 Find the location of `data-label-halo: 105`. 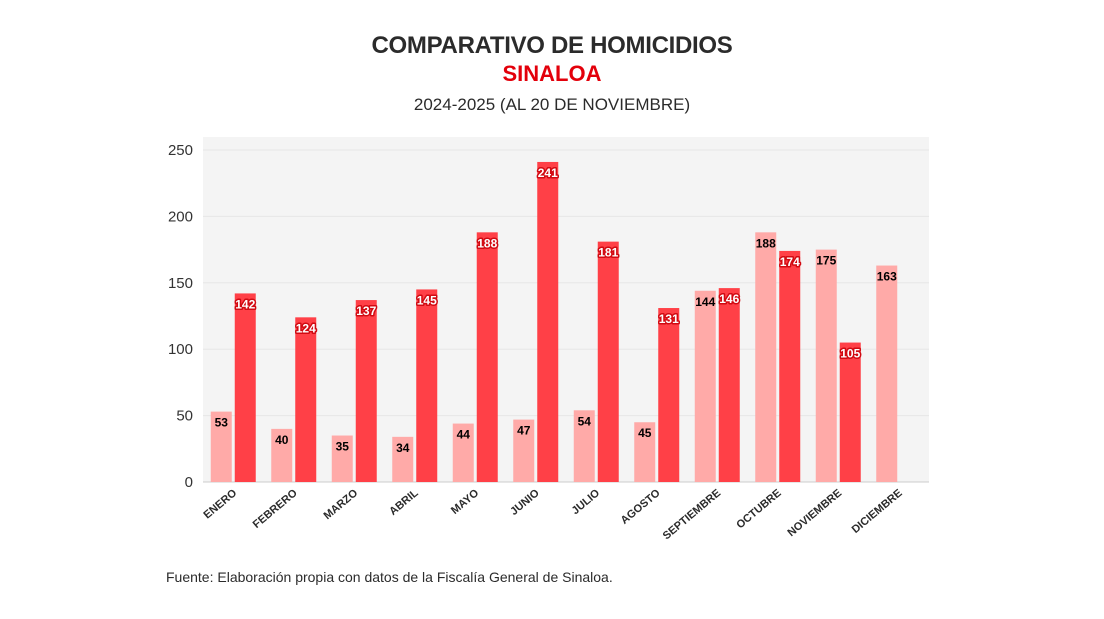

data-label-halo: 105 is located at coordinates (850, 354).